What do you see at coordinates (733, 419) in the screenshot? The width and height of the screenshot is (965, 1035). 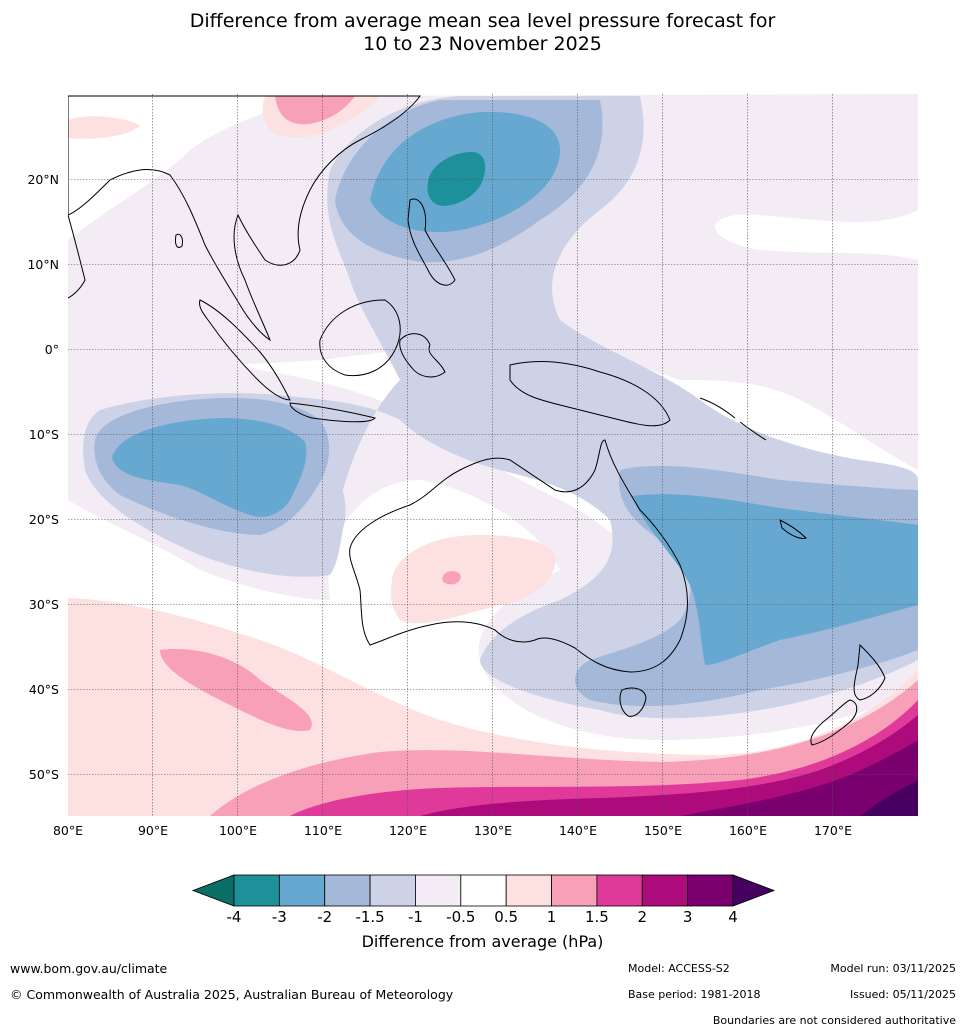 I see `solomon-islands-outline` at bounding box center [733, 419].